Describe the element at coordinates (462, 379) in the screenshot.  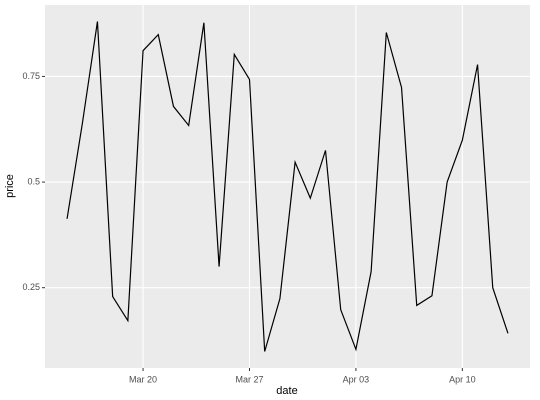
I see `x-tick-label: Apr 10` at that location.